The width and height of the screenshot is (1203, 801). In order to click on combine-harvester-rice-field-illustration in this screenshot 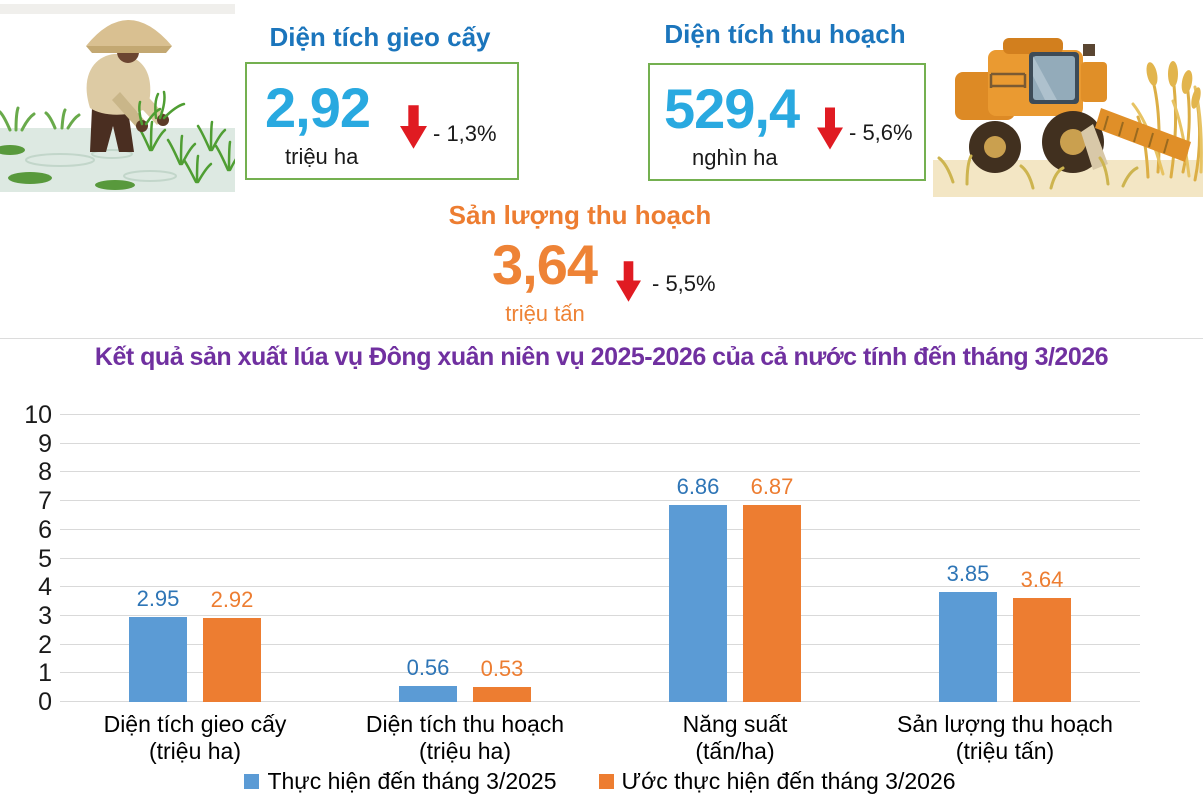, I will do `click(1068, 117)`.